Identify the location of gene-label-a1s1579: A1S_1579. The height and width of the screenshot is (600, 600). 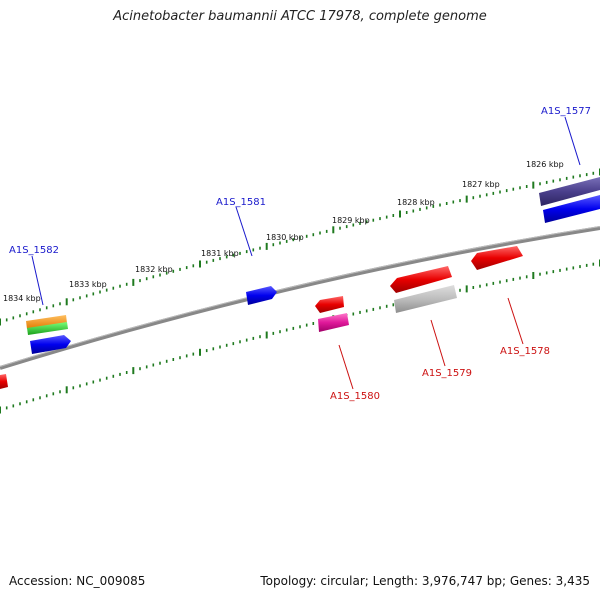
(447, 373).